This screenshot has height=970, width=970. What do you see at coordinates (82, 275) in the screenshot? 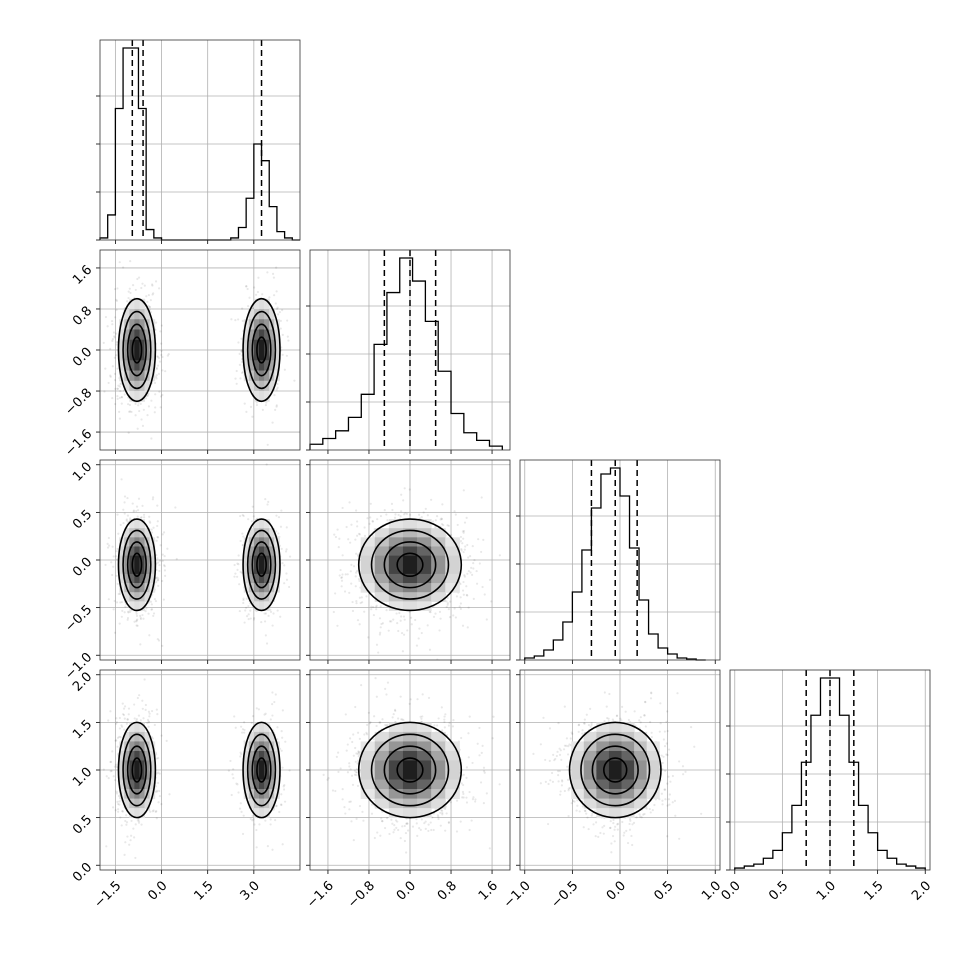
I see `y-tick-label: 1.6` at bounding box center [82, 275].